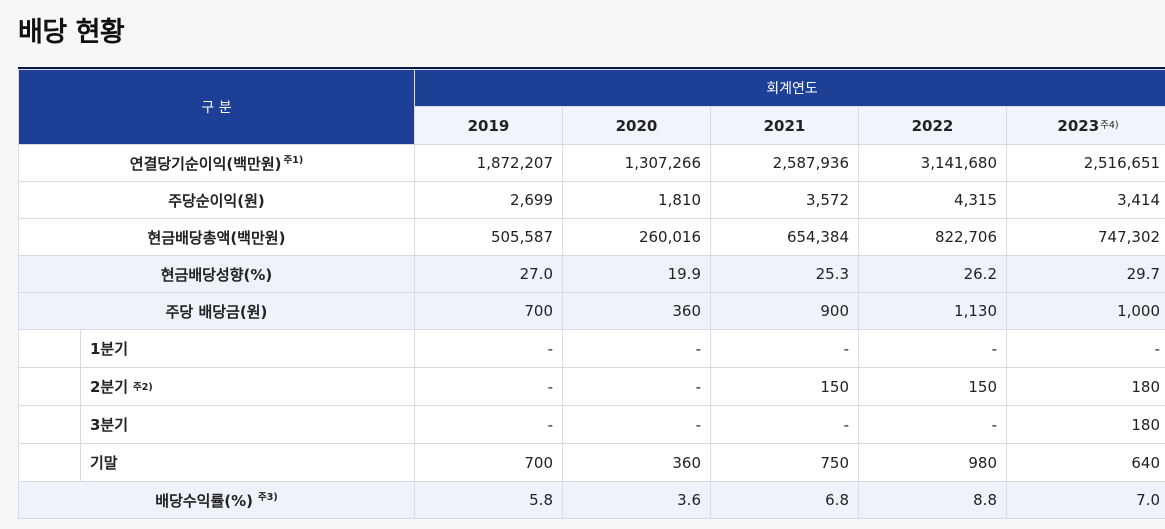  I want to click on year-header: 2019, so click(488, 125).